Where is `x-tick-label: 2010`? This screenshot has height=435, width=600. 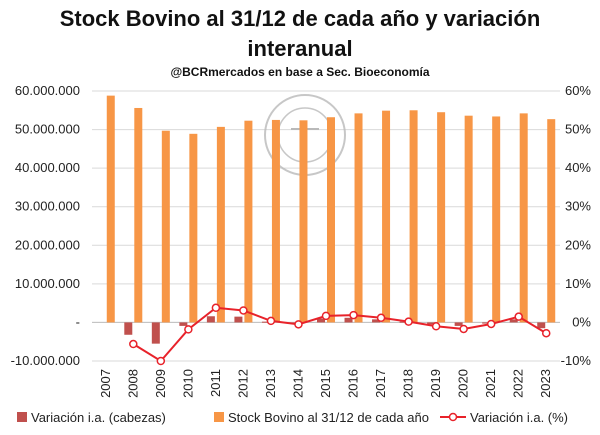
x-tick-label: 2010 is located at coordinates (187, 383).